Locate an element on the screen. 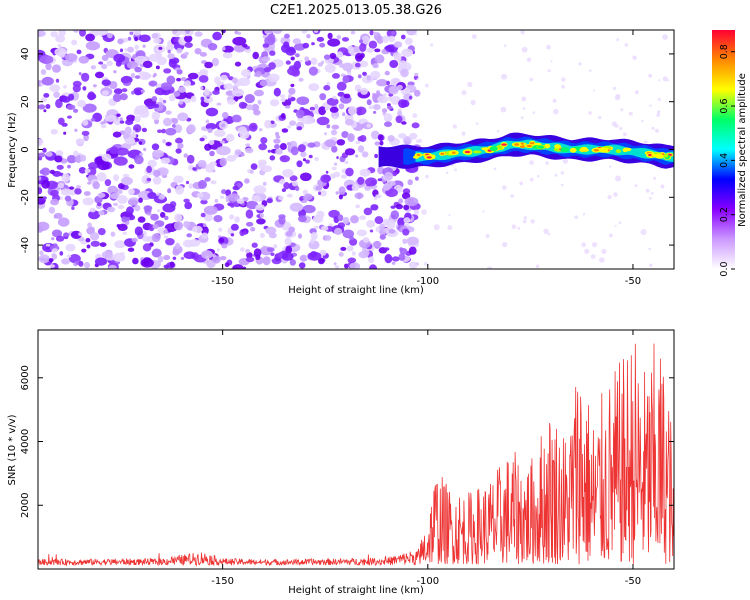 The height and width of the screenshot is (600, 750). x-tick-label: -100 is located at coordinates (427, 281).